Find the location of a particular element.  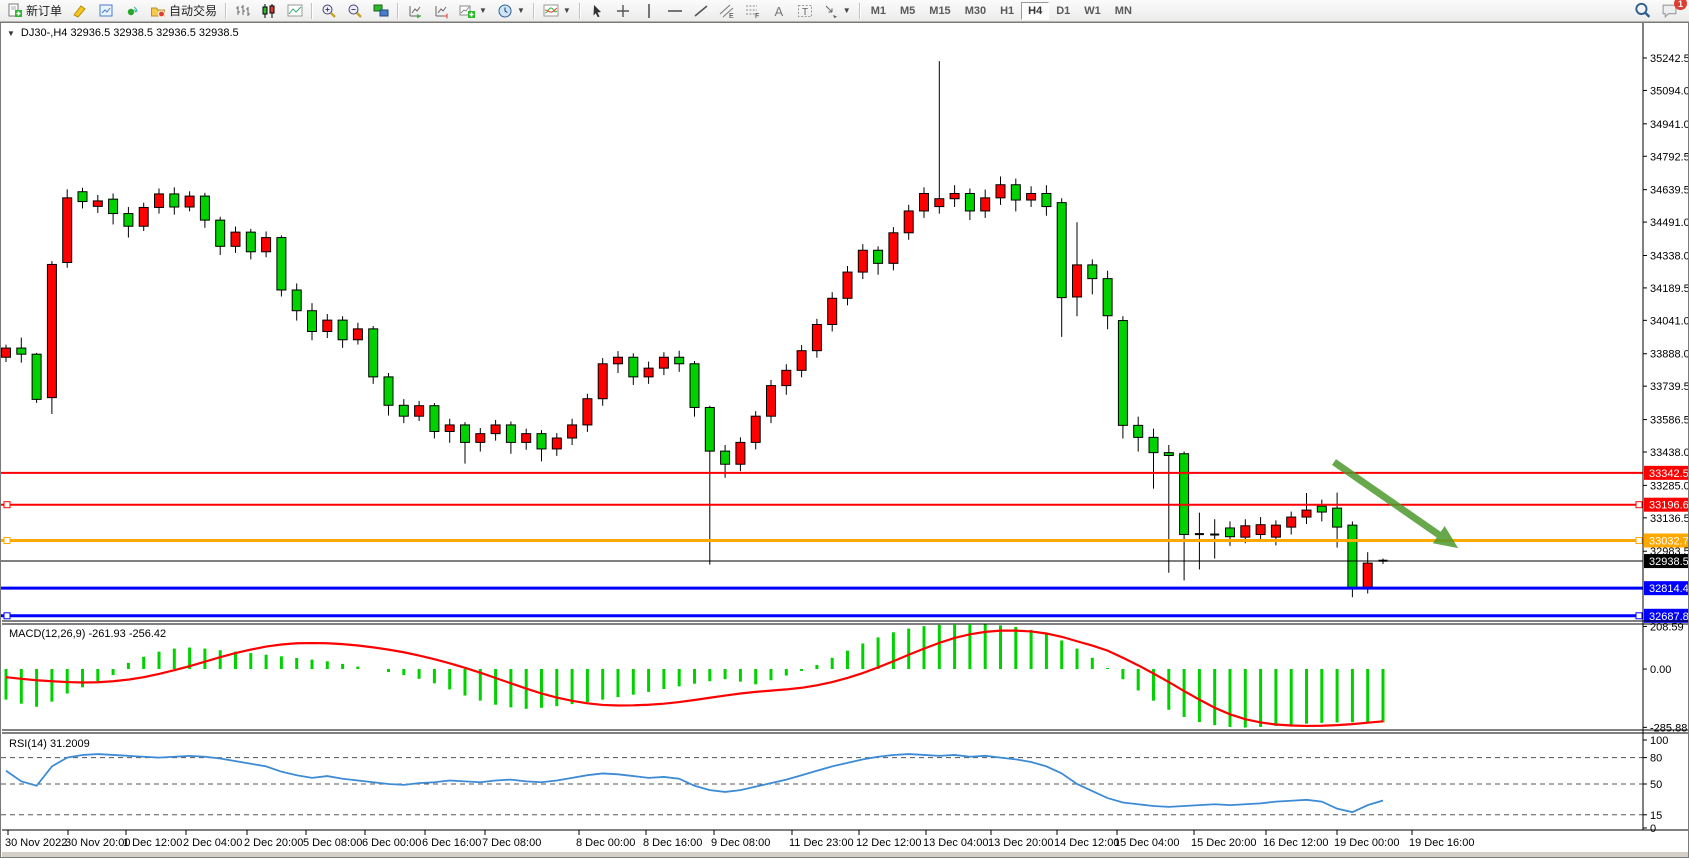

text-tool-button: A is located at coordinates (779, 11).